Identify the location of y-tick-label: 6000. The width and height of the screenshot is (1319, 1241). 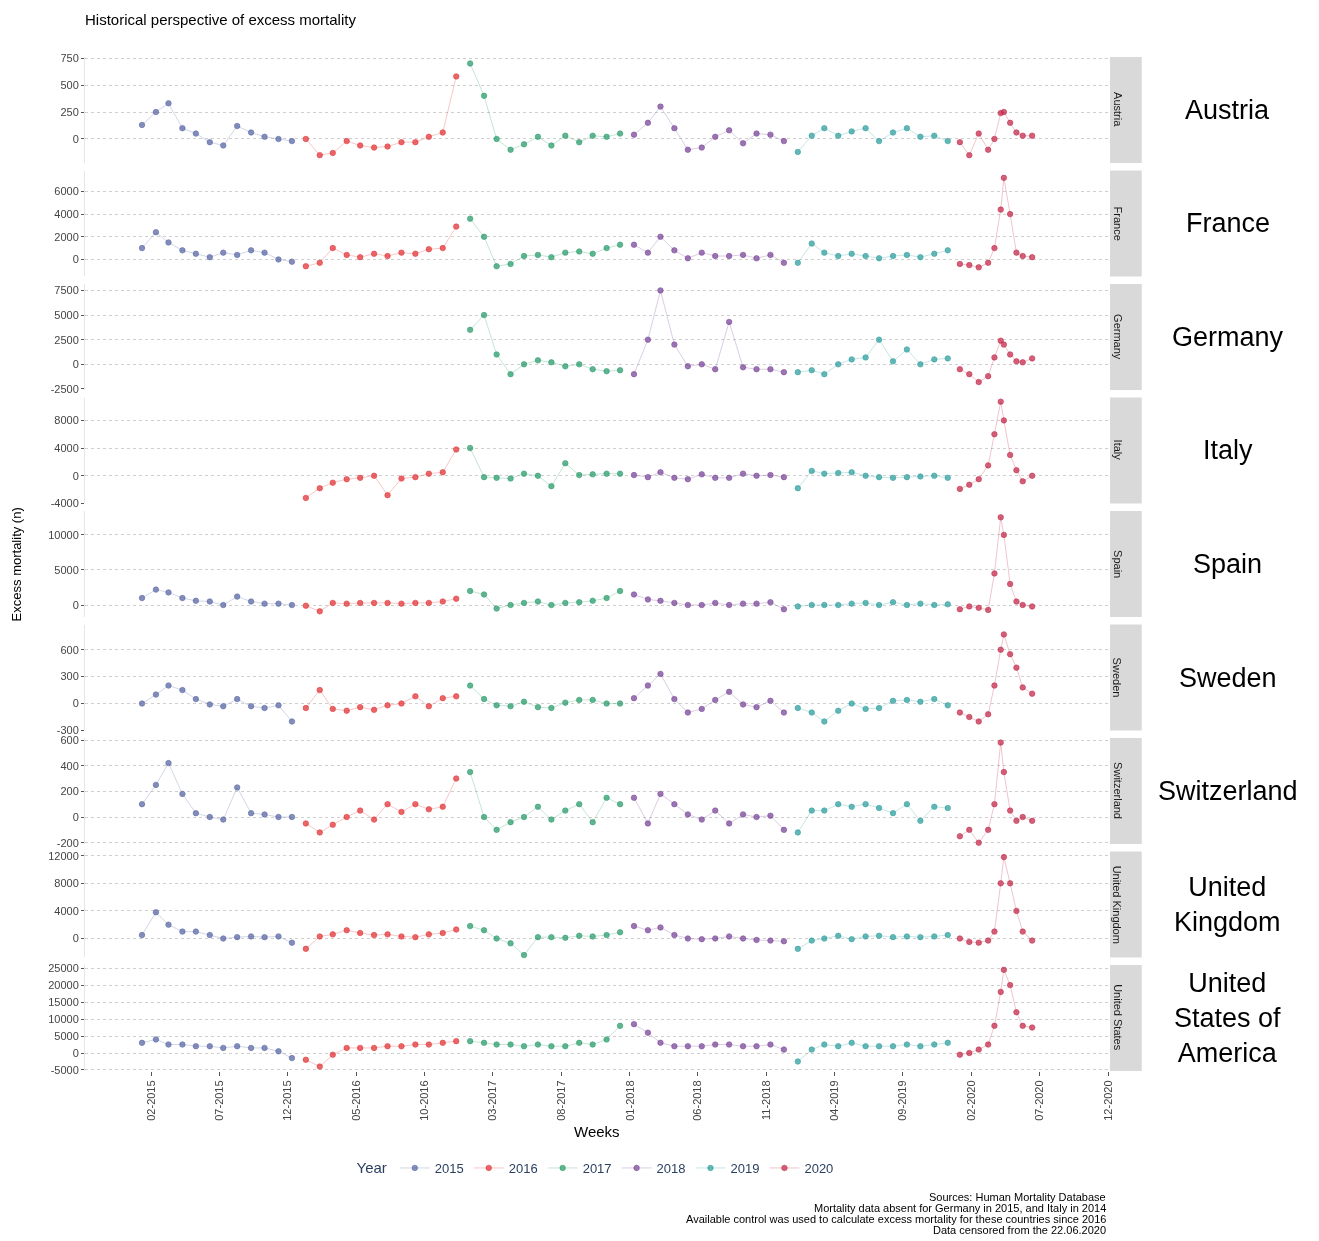
(66, 191).